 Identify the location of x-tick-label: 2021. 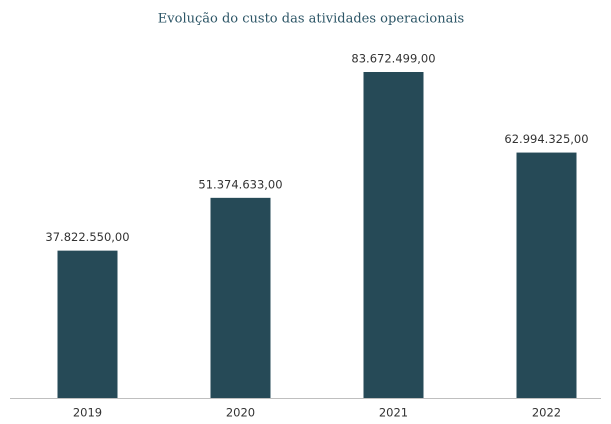
(393, 413).